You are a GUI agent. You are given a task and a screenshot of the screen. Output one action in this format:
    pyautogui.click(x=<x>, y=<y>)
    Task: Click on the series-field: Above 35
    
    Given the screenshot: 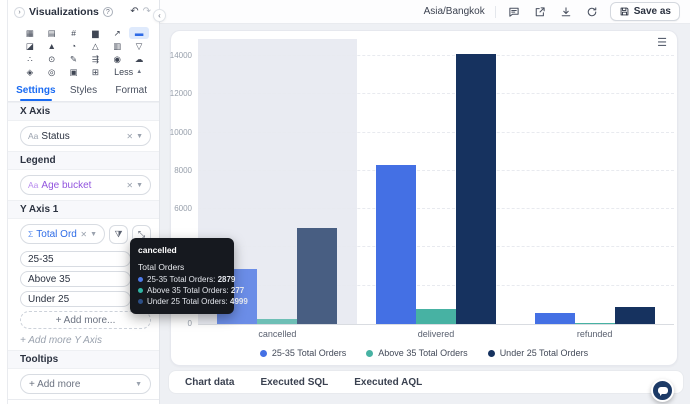 What is the action you would take?
    pyautogui.click(x=75, y=279)
    